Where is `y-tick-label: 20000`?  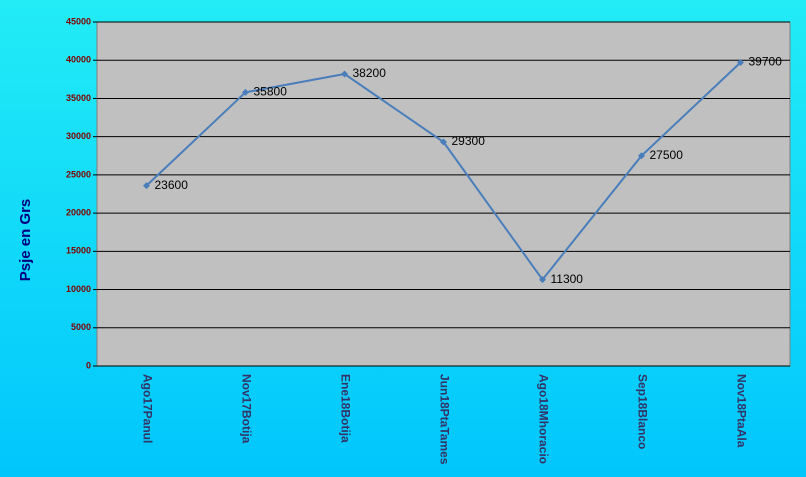
y-tick-label: 20000 is located at coordinates (78, 212).